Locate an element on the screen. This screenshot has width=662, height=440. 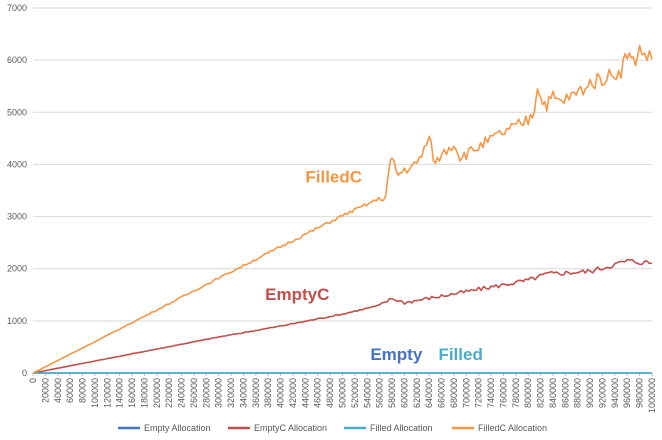
x-tick-label: 800000 is located at coordinates (528, 393).